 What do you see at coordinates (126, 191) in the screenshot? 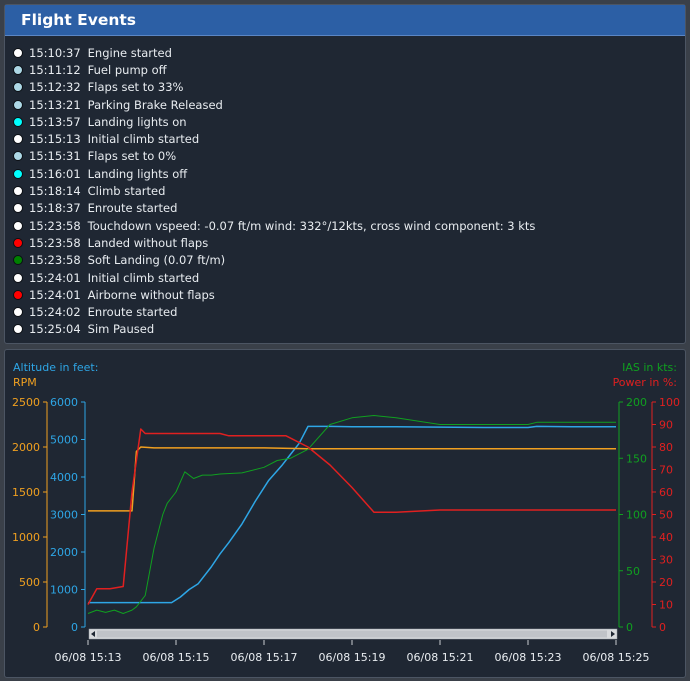
I see `event-text: Climb started` at bounding box center [126, 191].